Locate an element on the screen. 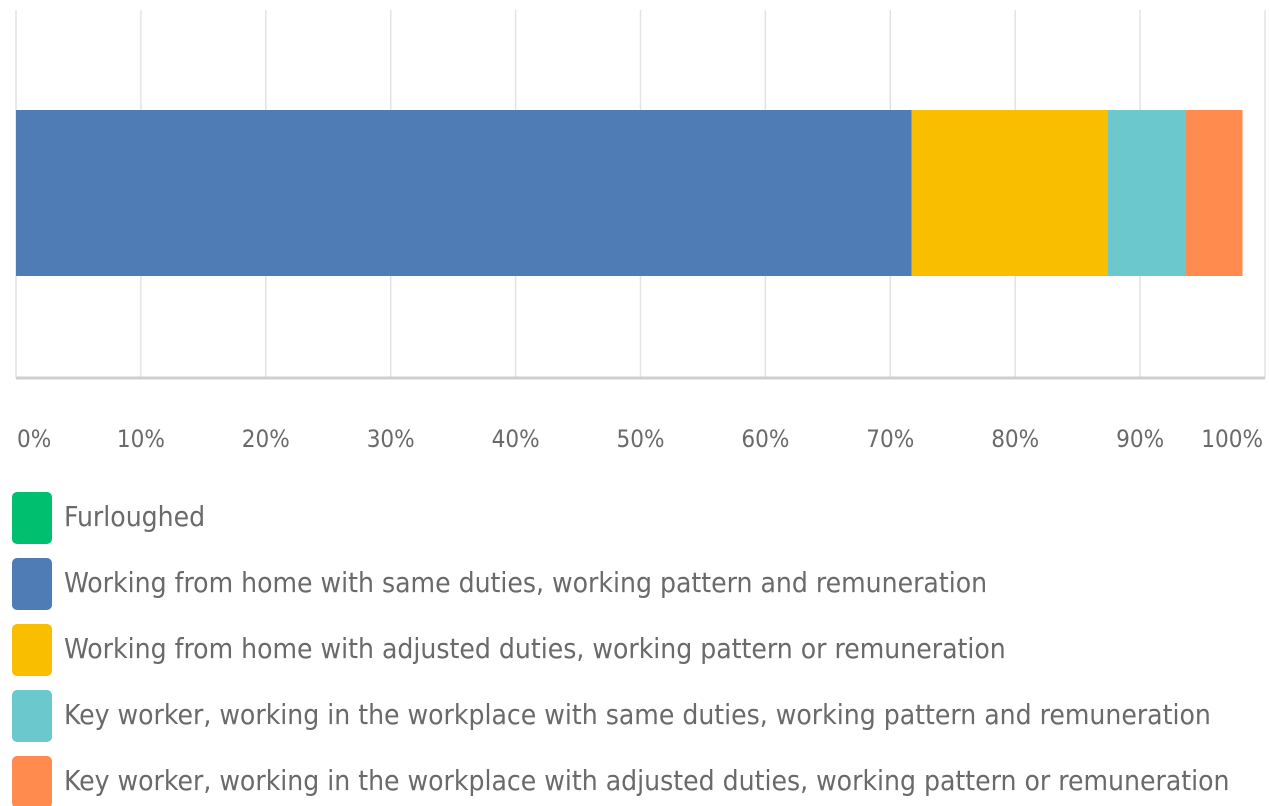  x-tick-label: 80% is located at coordinates (1015, 439).